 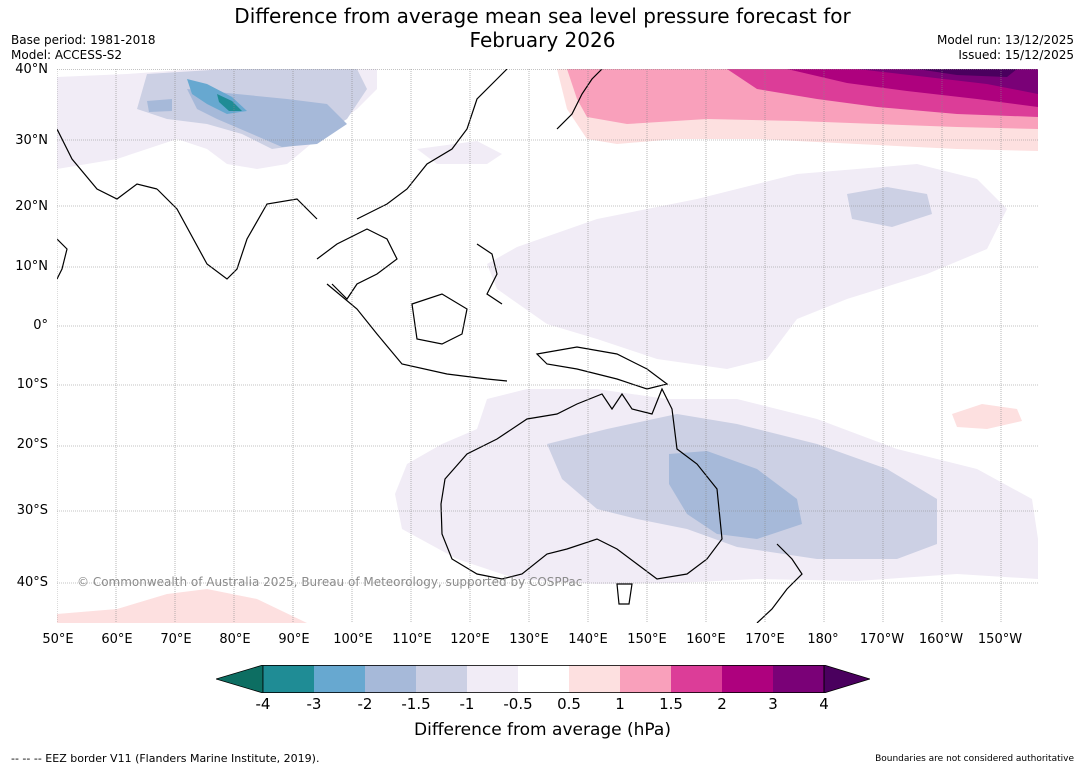 I want to click on coastline-china, so click(x=432, y=144).